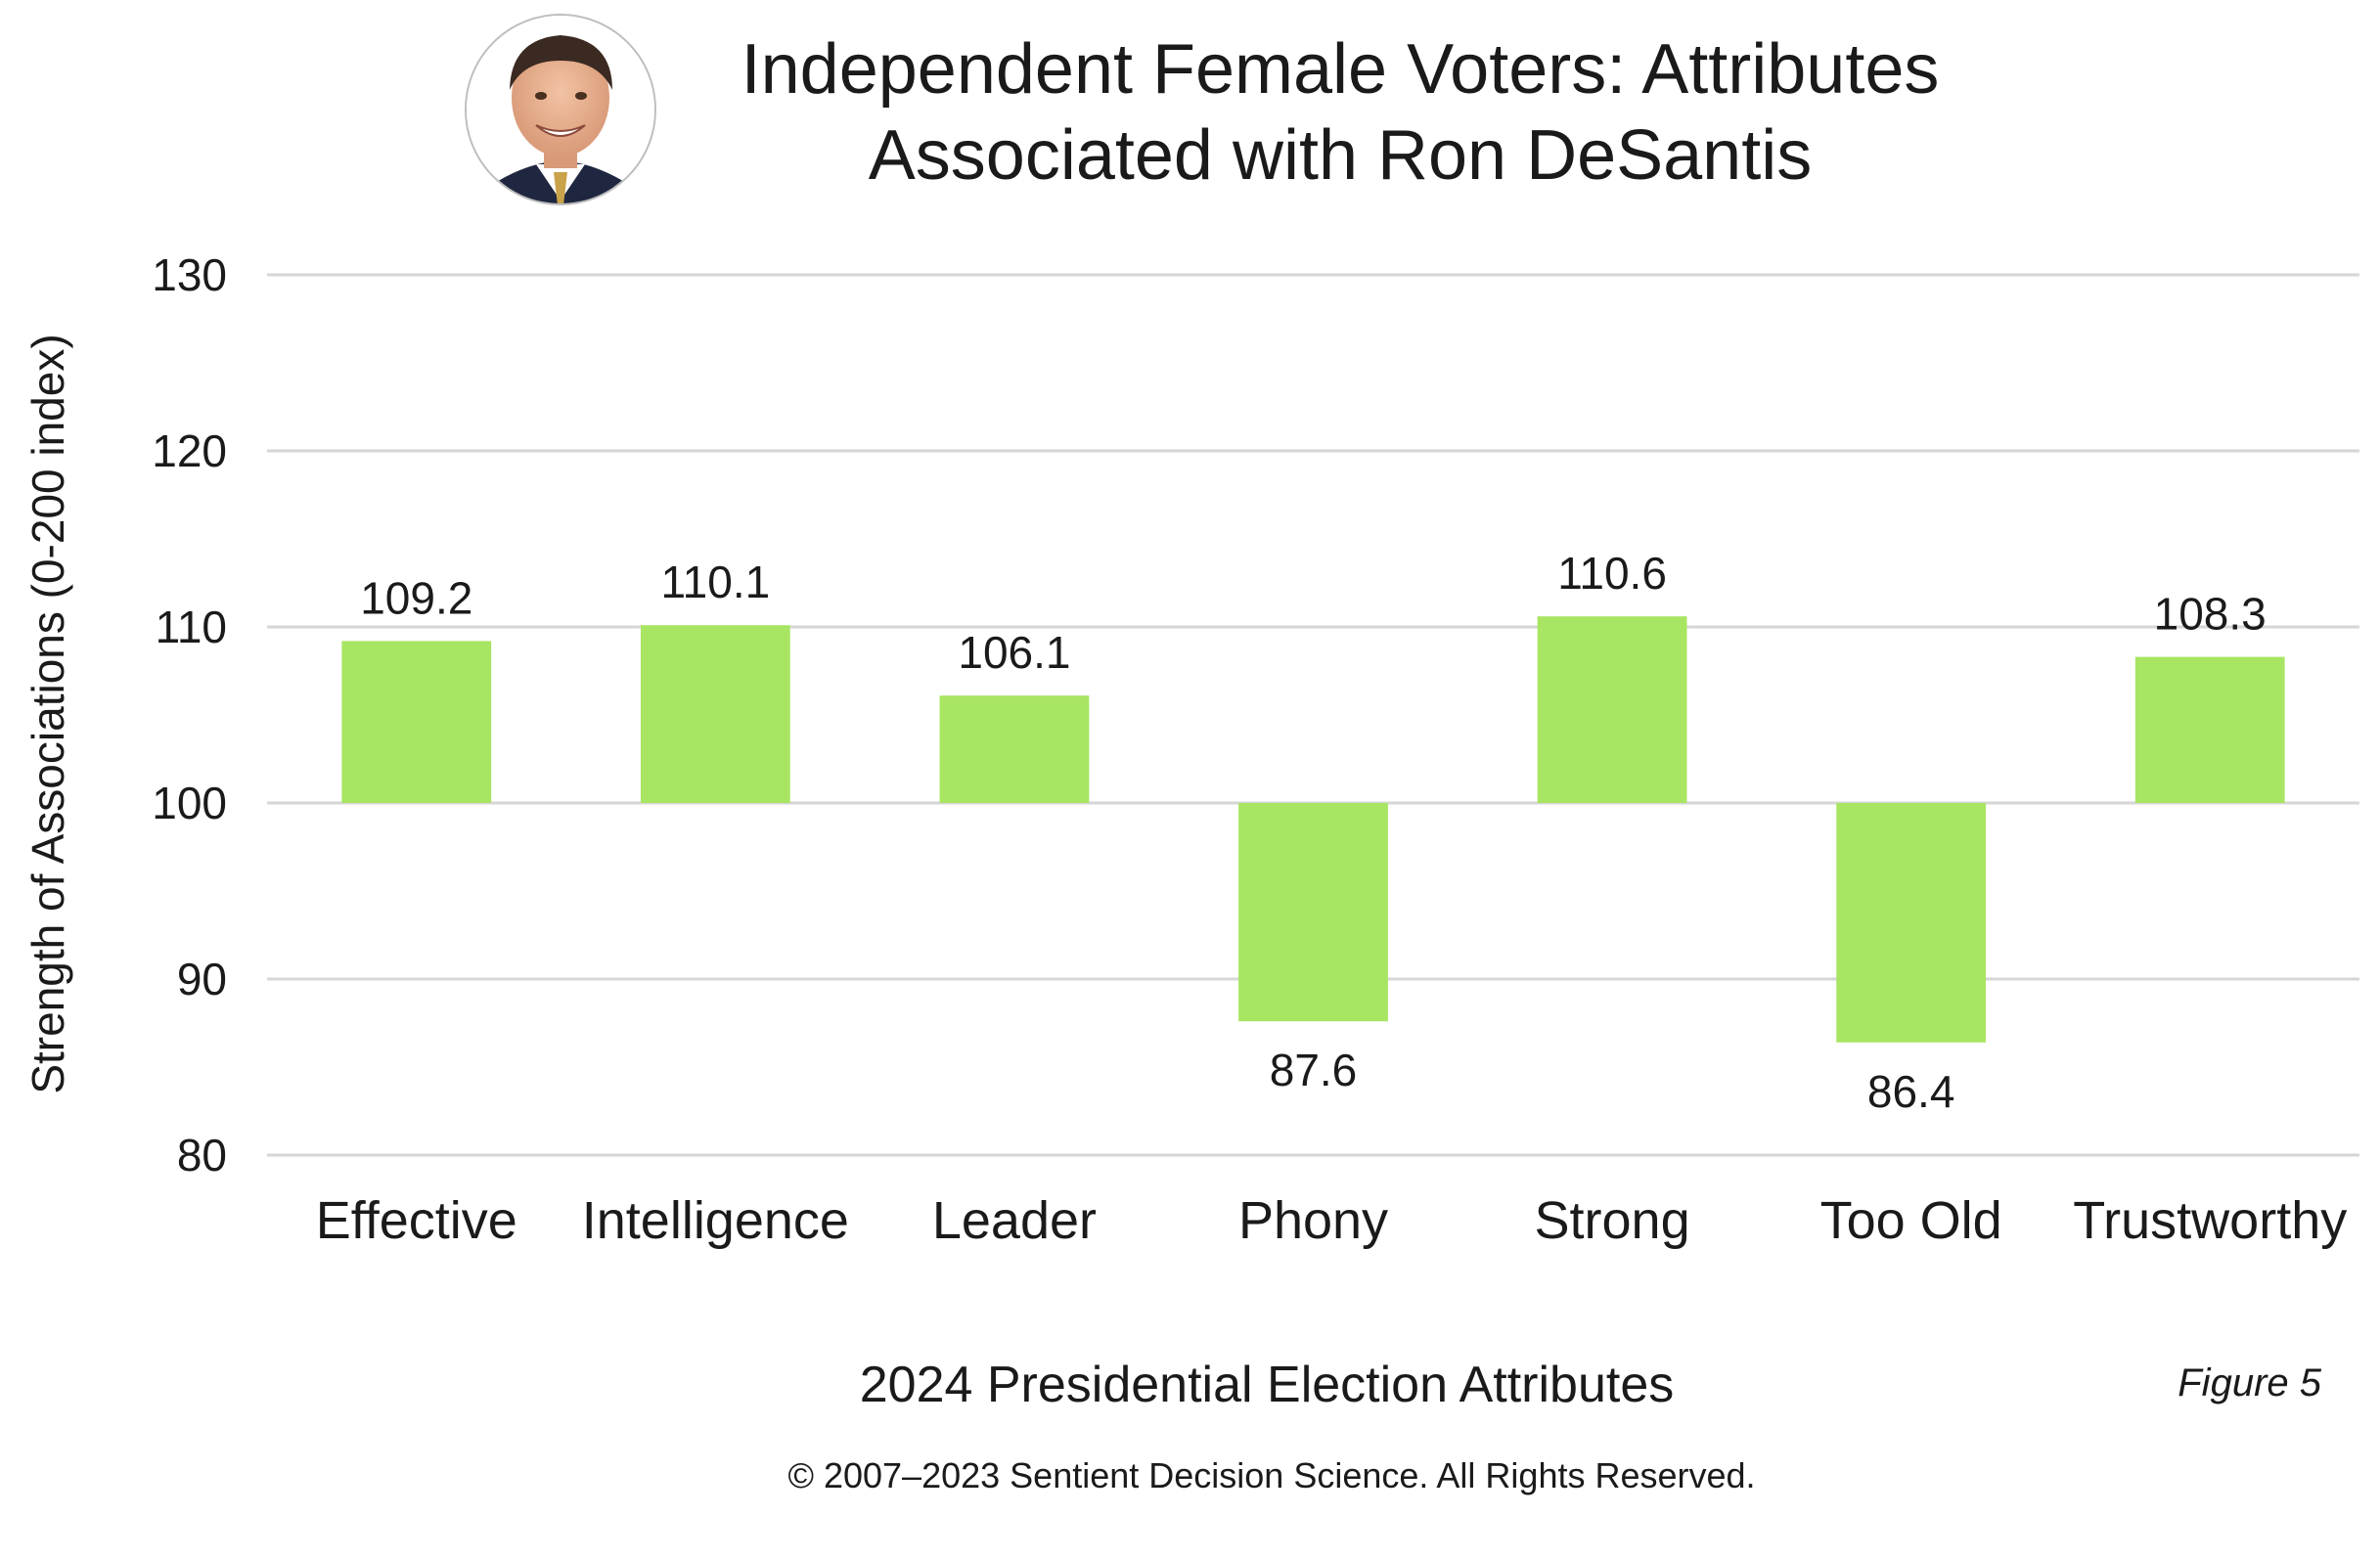  What do you see at coordinates (202, 1155) in the screenshot?
I see `y-tick-label: 80` at bounding box center [202, 1155].